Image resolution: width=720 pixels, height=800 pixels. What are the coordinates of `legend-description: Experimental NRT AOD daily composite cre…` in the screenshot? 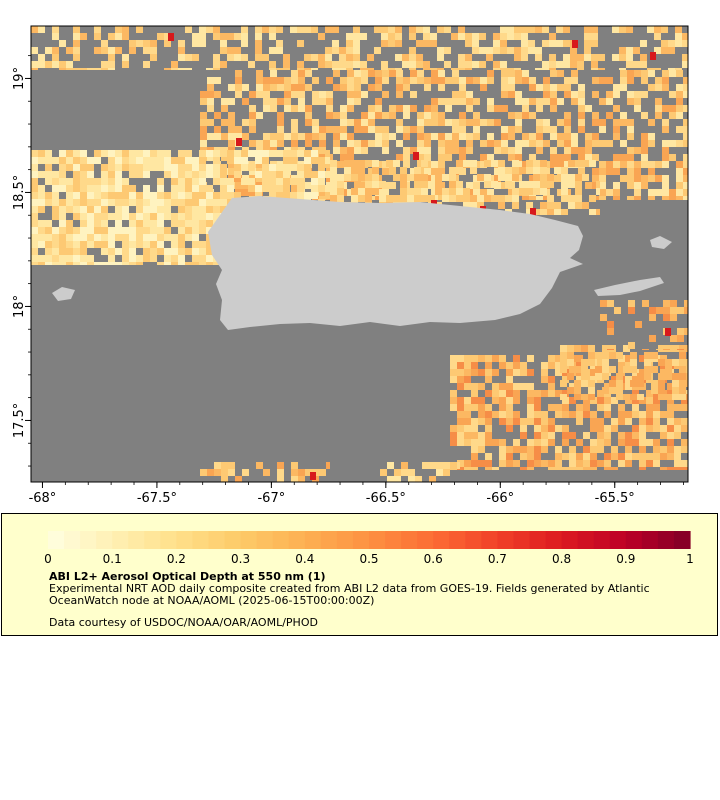 It's located at (349, 594).